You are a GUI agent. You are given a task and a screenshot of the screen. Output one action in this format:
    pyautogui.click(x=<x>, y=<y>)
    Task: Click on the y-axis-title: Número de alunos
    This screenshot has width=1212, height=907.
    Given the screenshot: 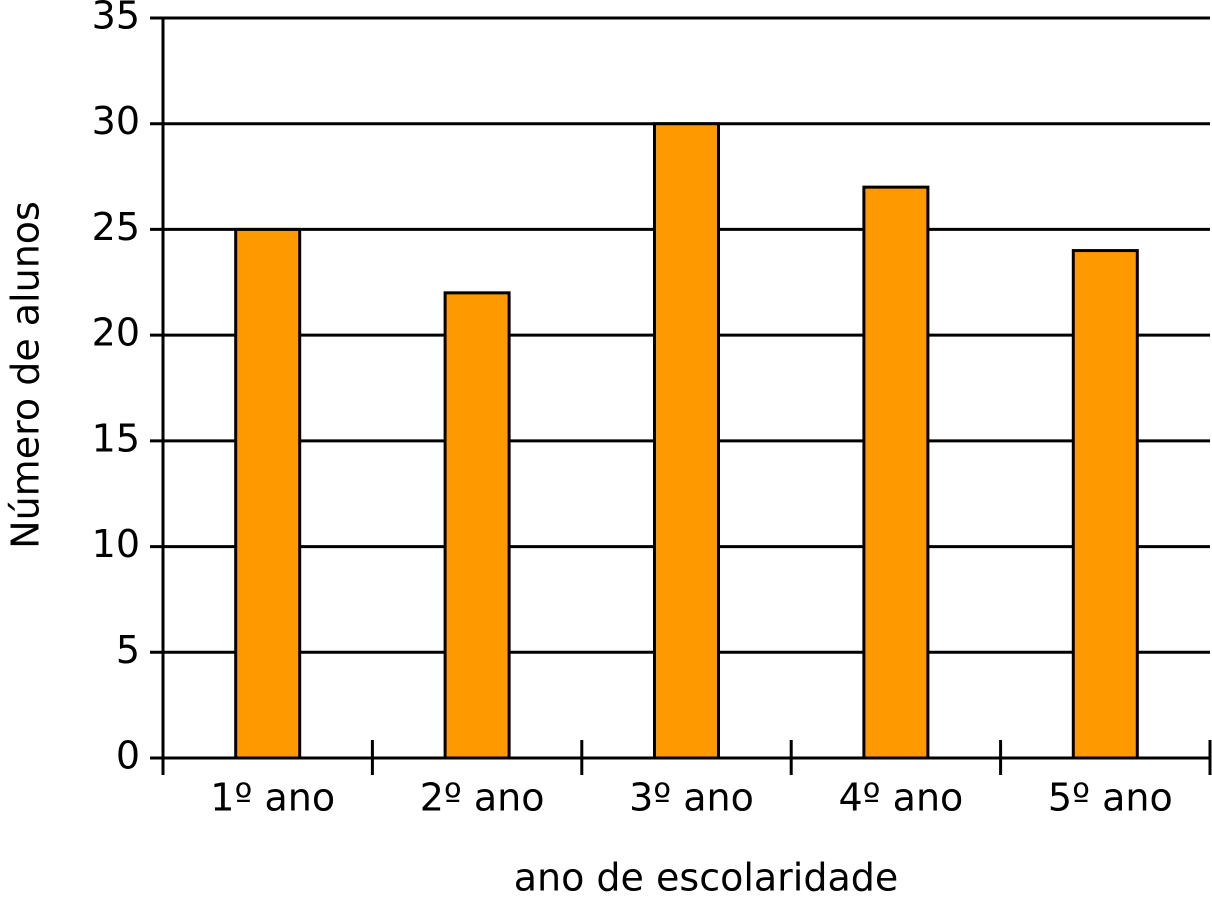 What is the action you would take?
    pyautogui.click(x=26, y=375)
    